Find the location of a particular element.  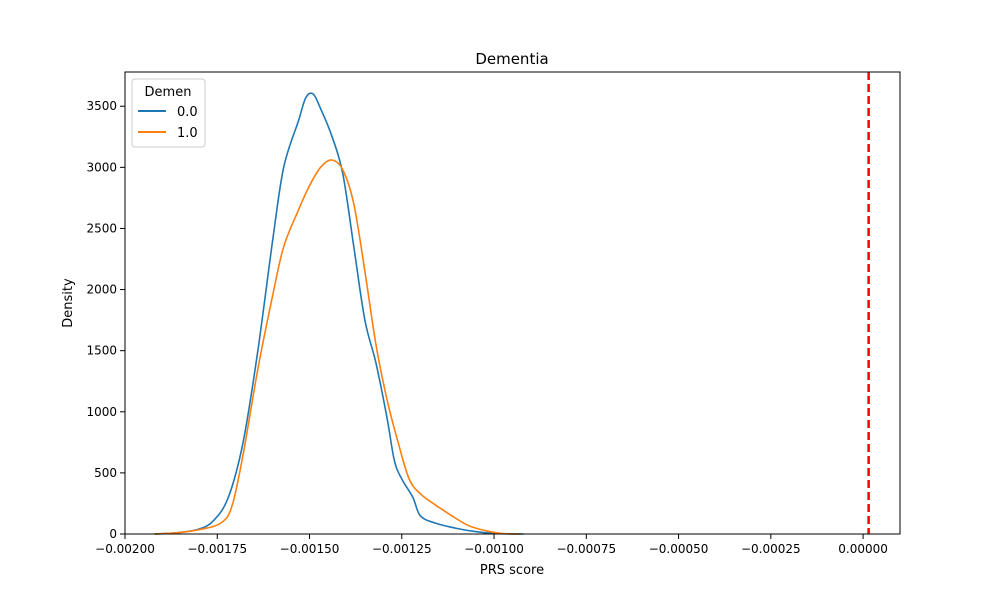

legend-title: Demen is located at coordinates (168, 92).